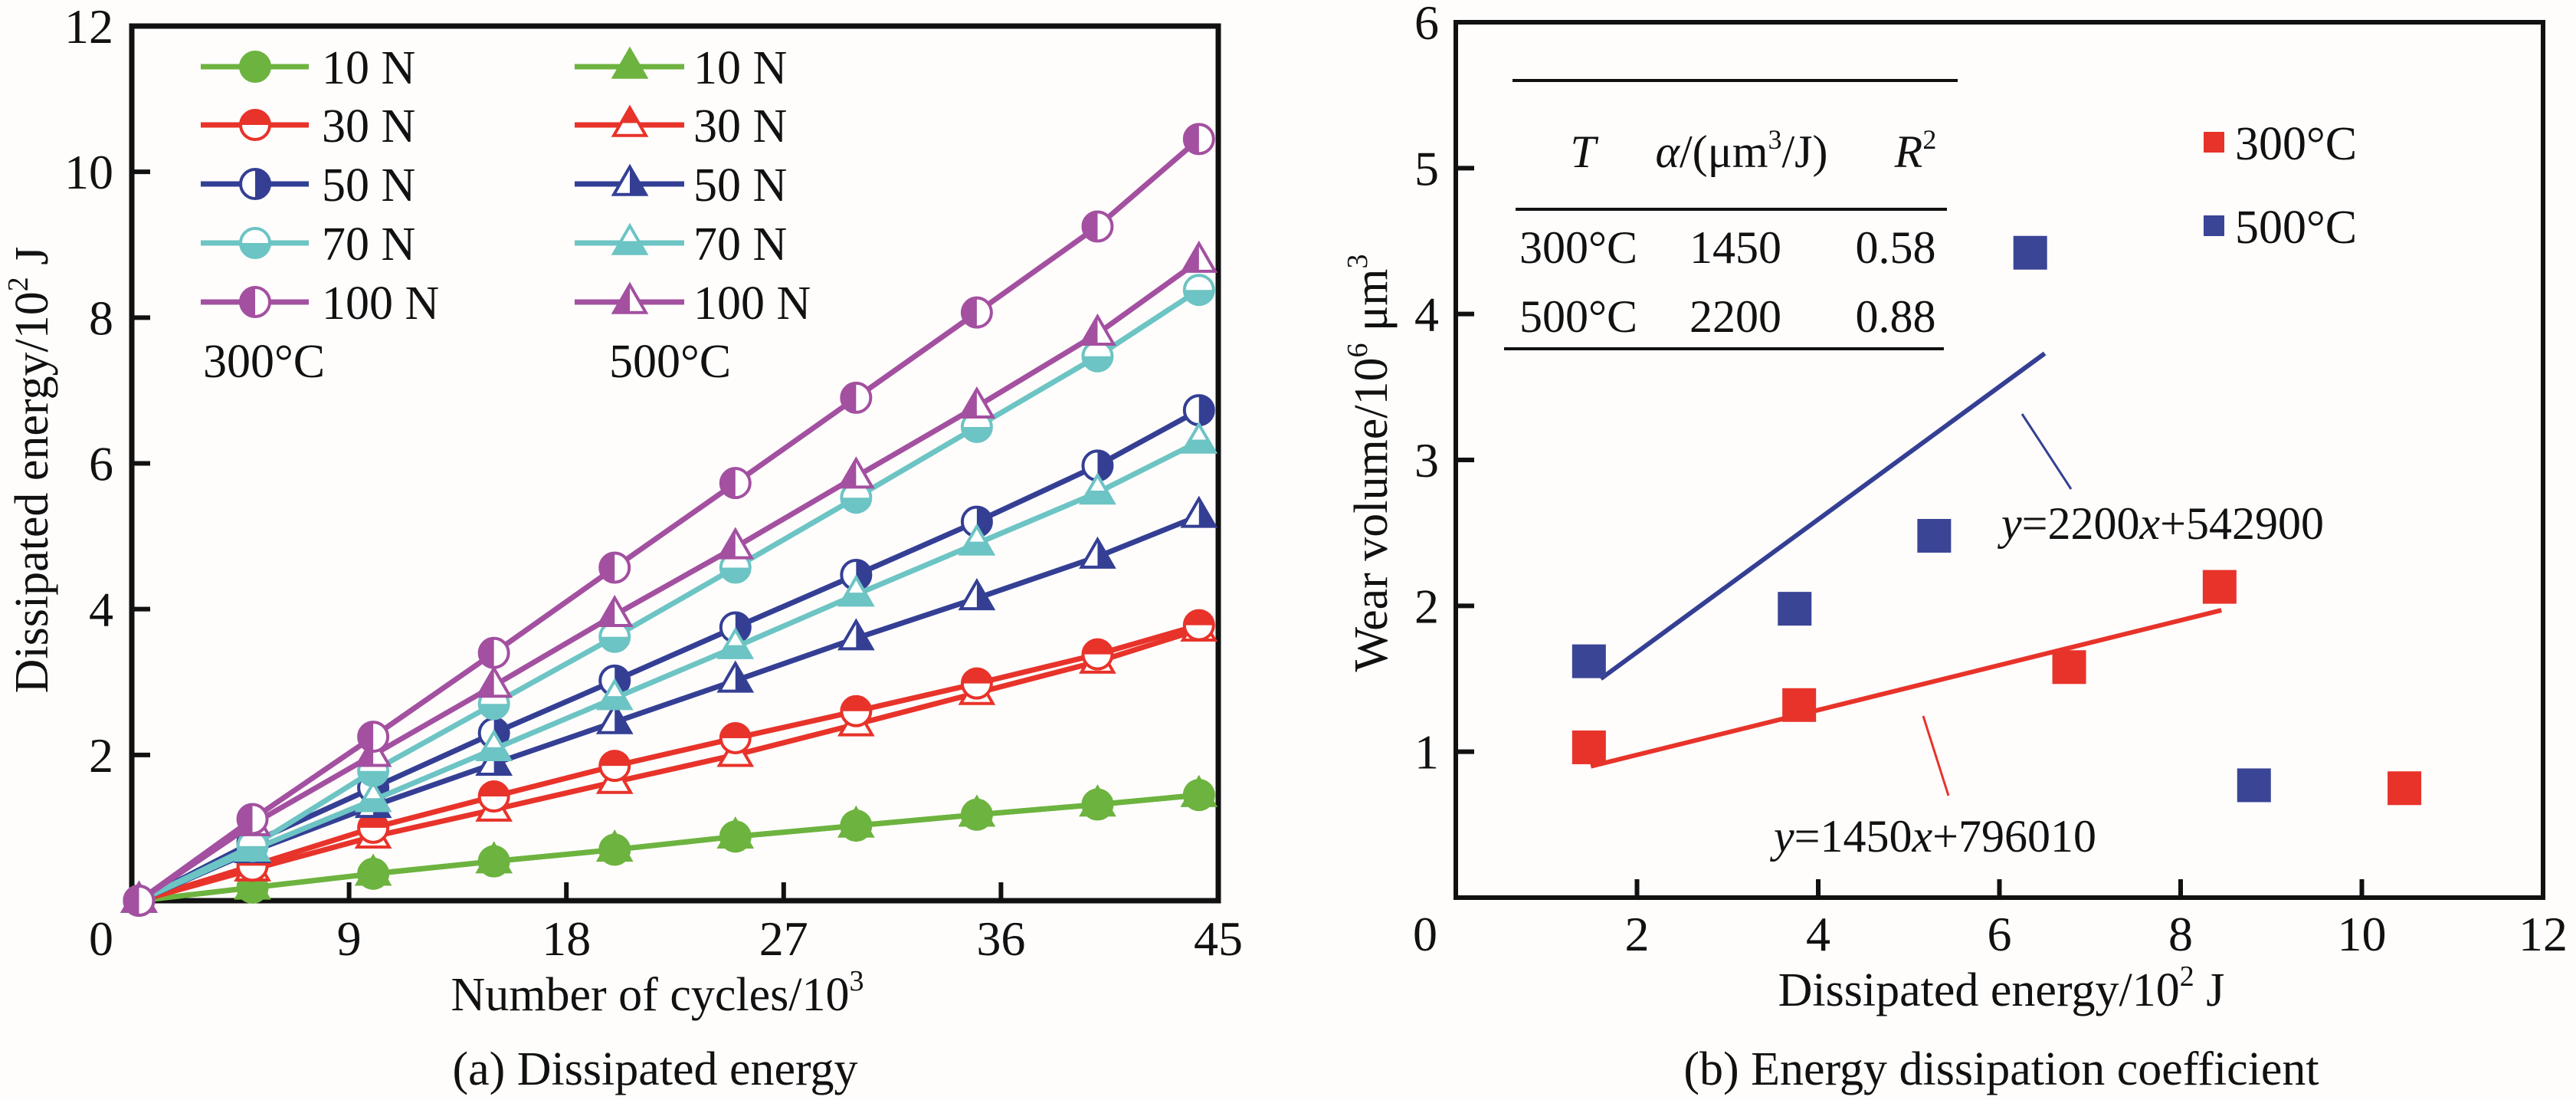 This screenshot has height=1100, width=2576. I want to click on fit-line-300C, so click(1906, 688).